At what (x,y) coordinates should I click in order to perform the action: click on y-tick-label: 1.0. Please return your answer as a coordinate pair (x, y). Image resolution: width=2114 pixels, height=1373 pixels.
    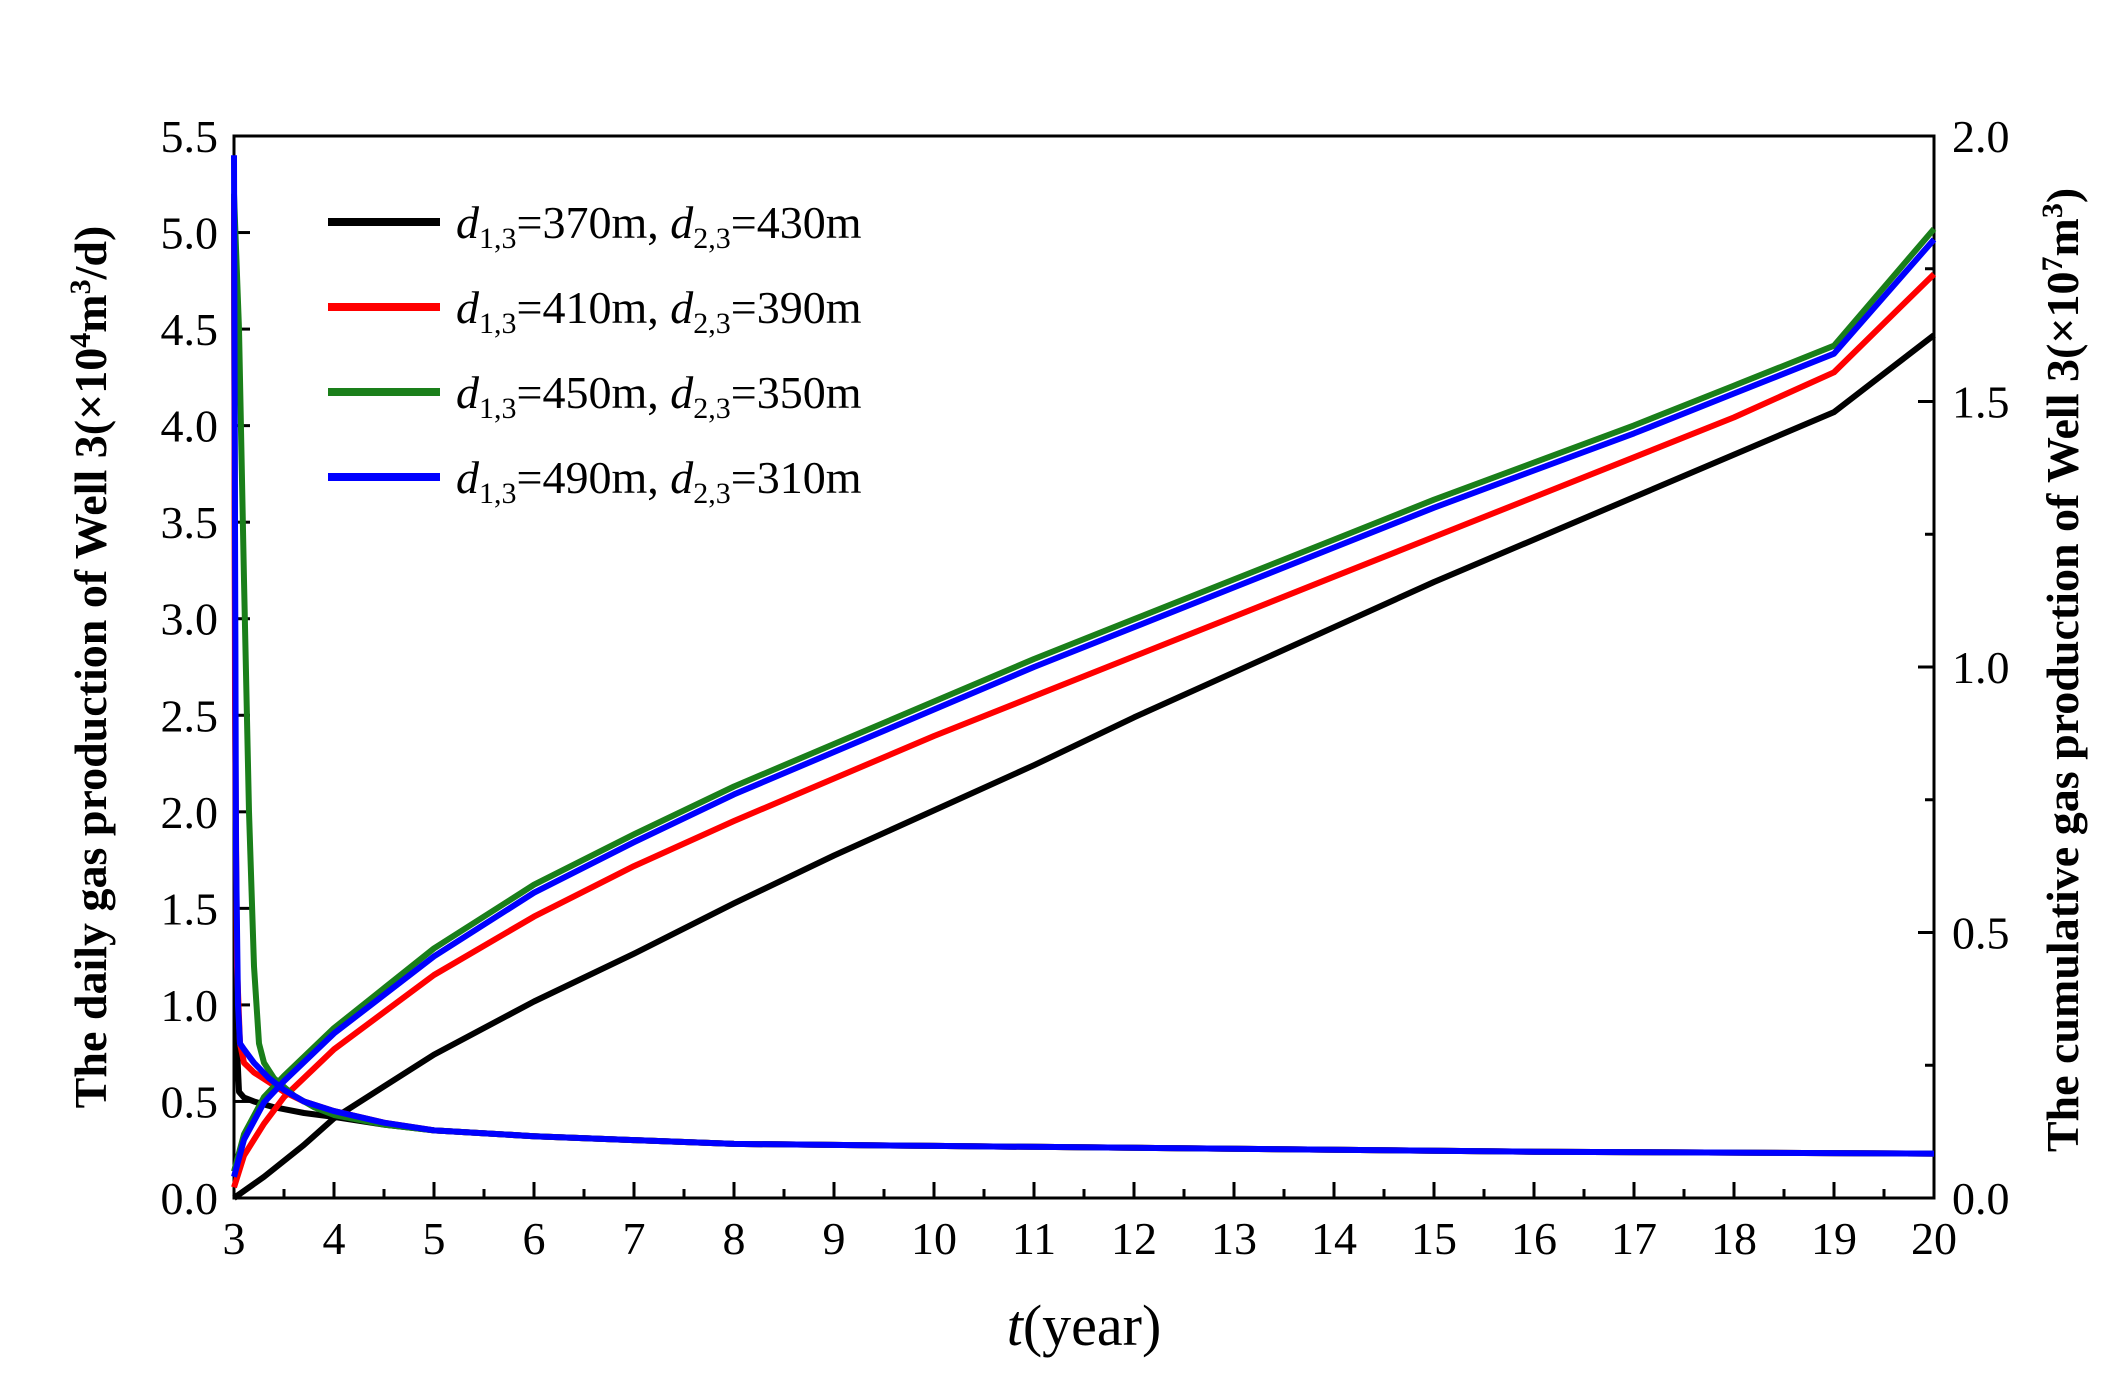
    Looking at the image, I should click on (190, 1005).